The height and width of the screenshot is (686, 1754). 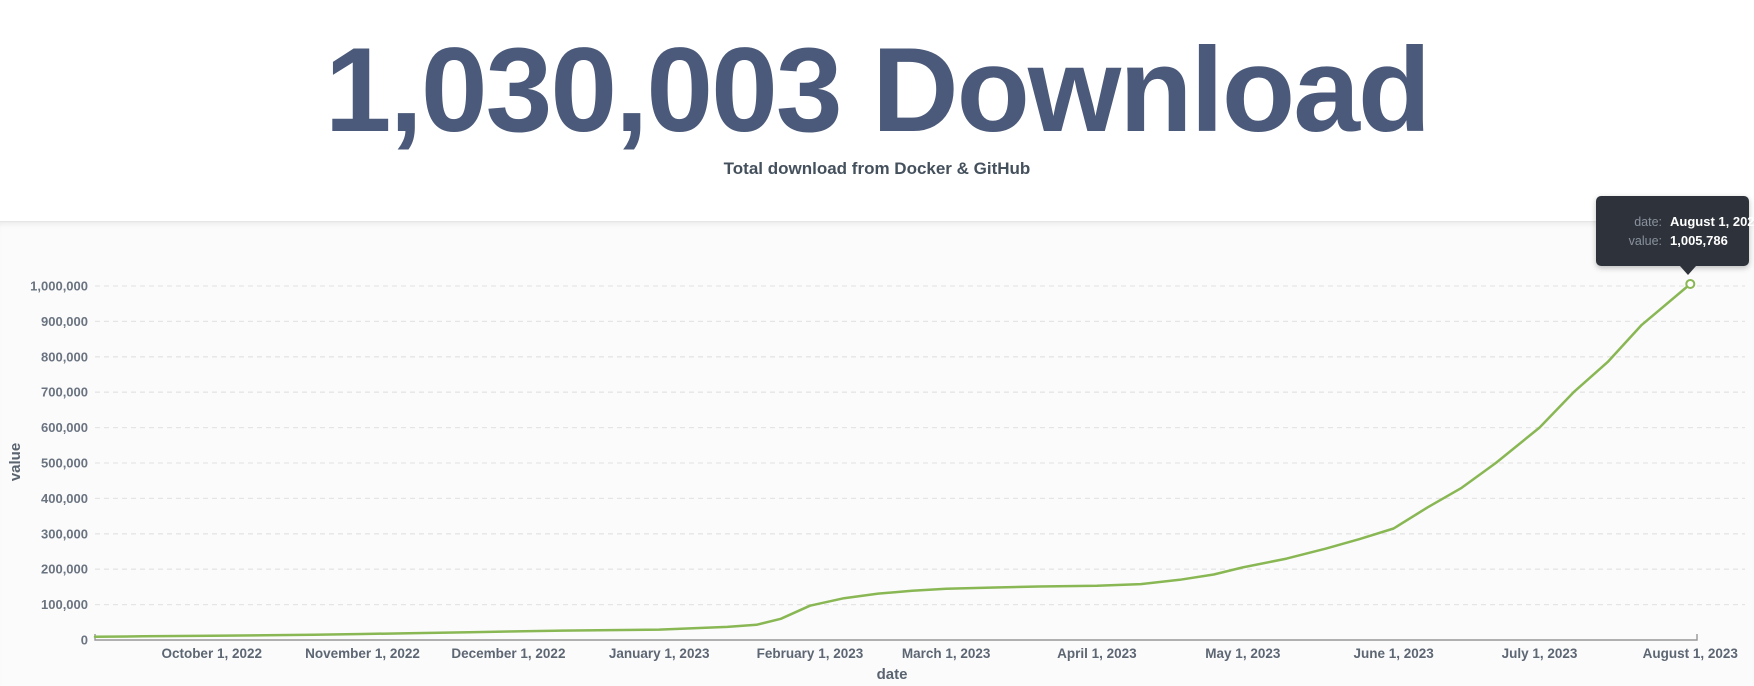 I want to click on tooltip-value-label: value:, so click(x=1645, y=241).